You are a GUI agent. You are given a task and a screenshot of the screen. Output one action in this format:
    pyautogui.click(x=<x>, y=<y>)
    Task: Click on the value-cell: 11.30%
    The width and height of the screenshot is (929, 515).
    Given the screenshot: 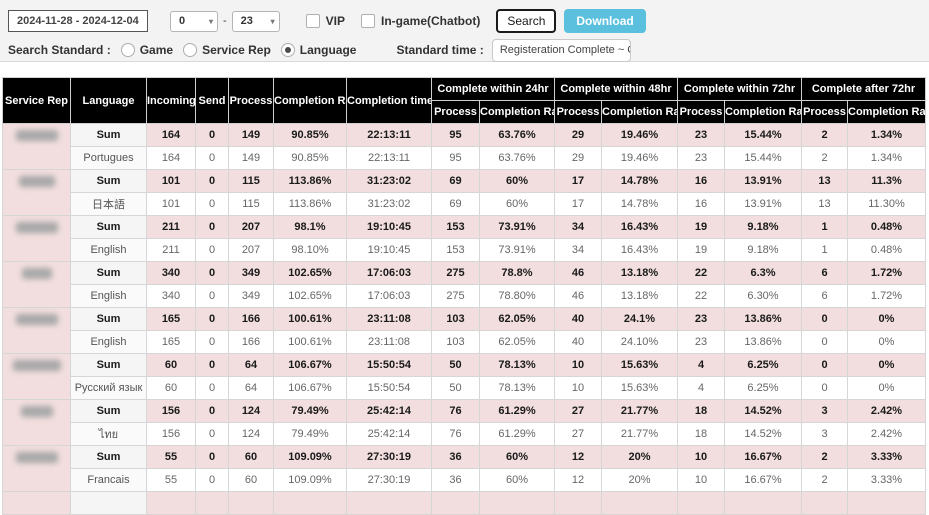 What is the action you would take?
    pyautogui.click(x=886, y=204)
    